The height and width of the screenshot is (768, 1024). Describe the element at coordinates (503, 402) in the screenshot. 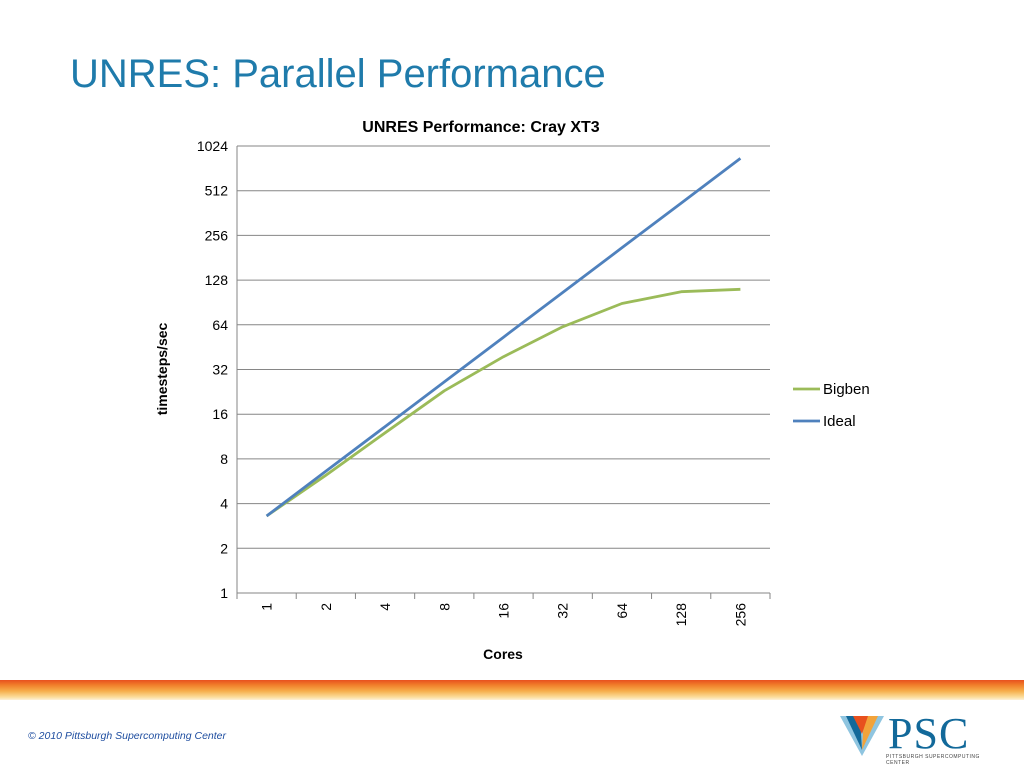

I see `series-line-bigben` at that location.